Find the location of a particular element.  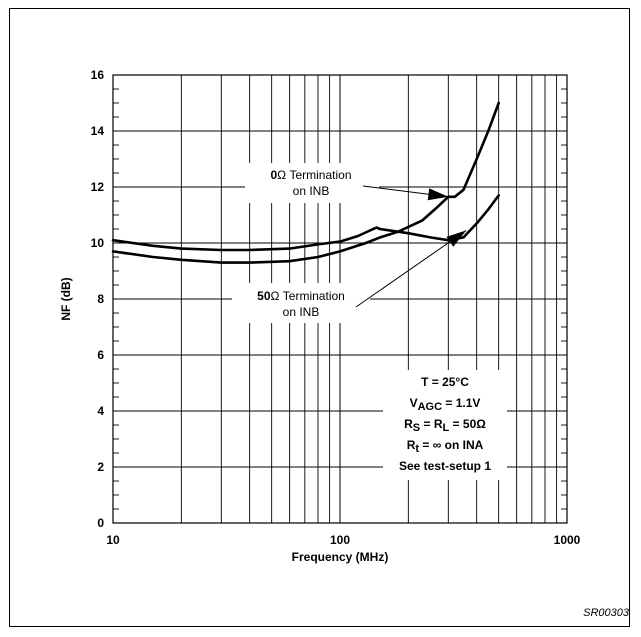

x-tick-label: 10 is located at coordinates (113, 540).